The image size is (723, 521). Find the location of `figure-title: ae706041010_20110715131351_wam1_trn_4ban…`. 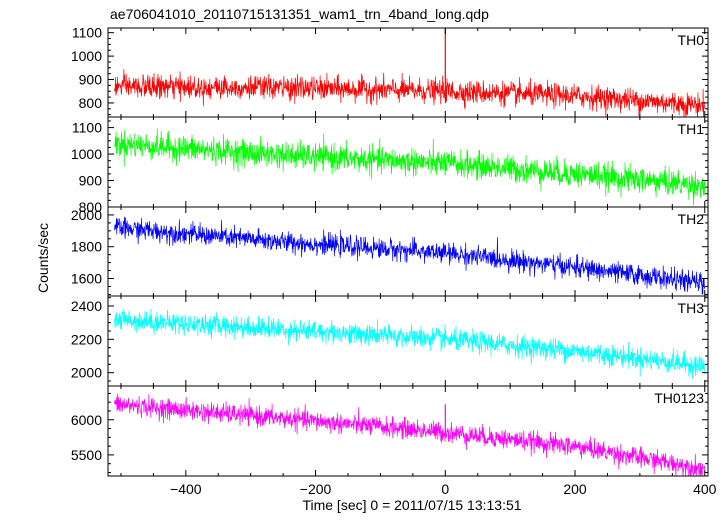

figure-title: ae706041010_20110715131351_wam1_trn_4ban… is located at coordinates (299, 14).